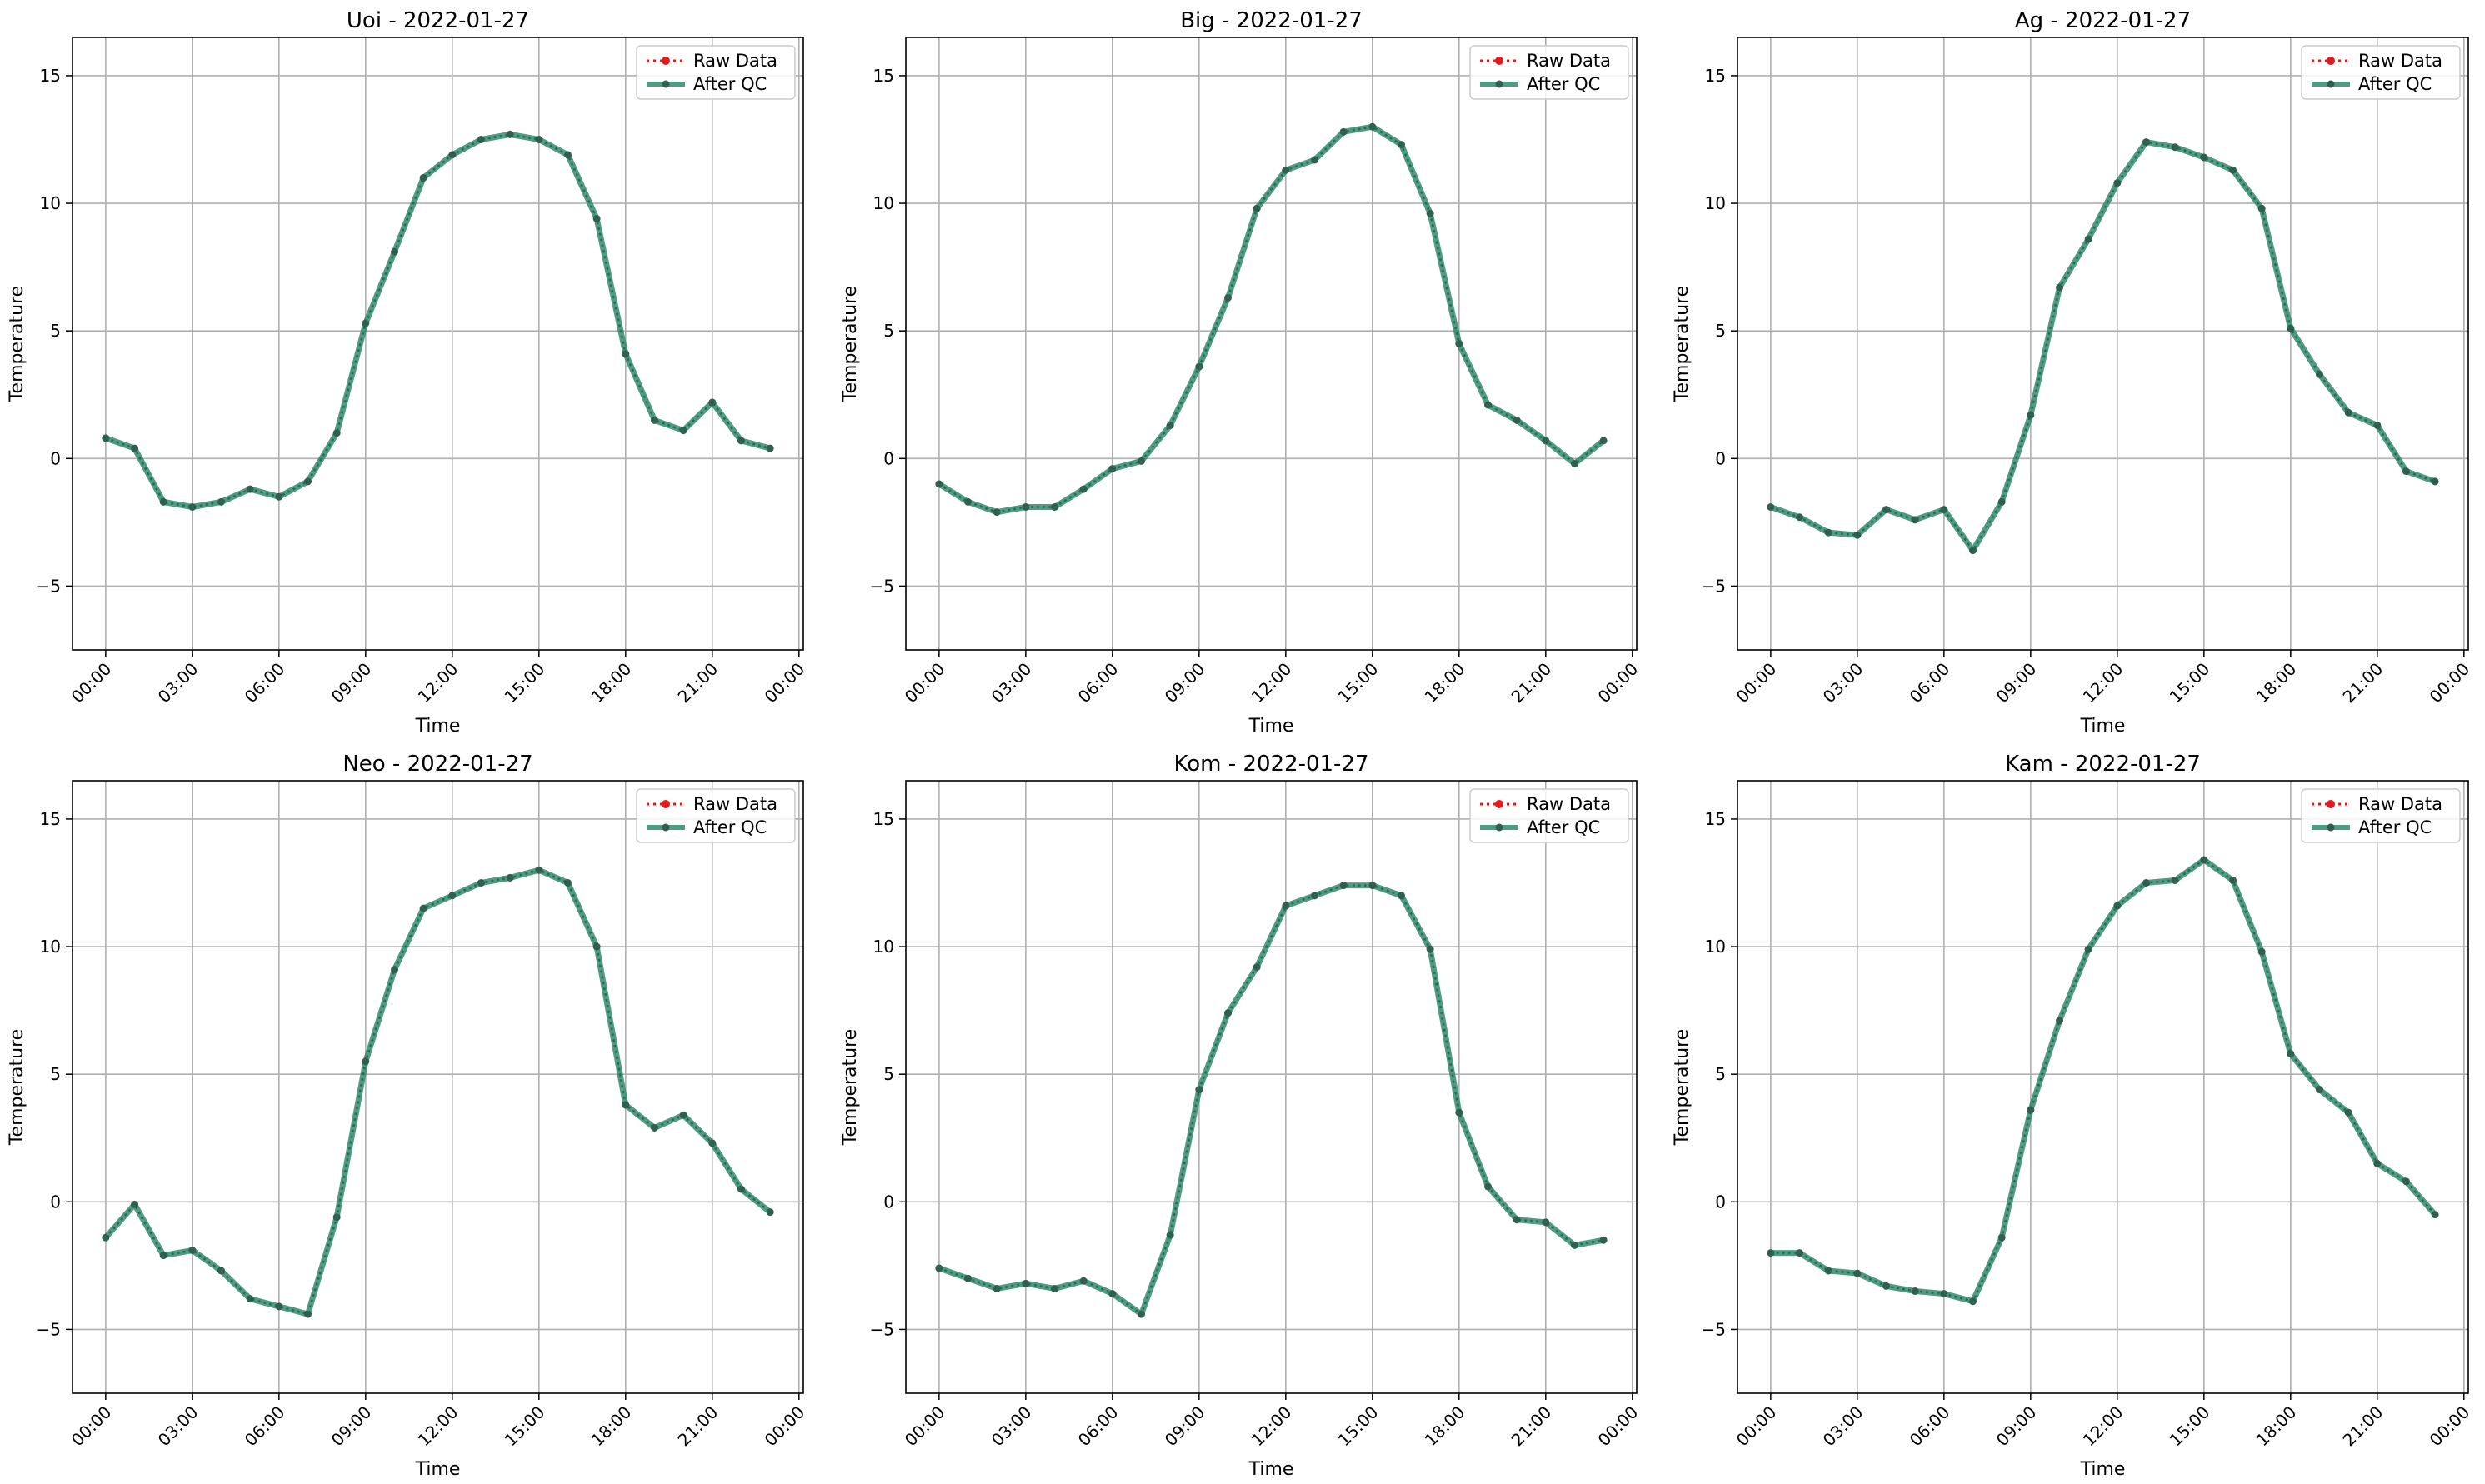 This screenshot has height=1484, width=2485. I want to click on x-tick-label: 18:00, so click(2276, 1426).